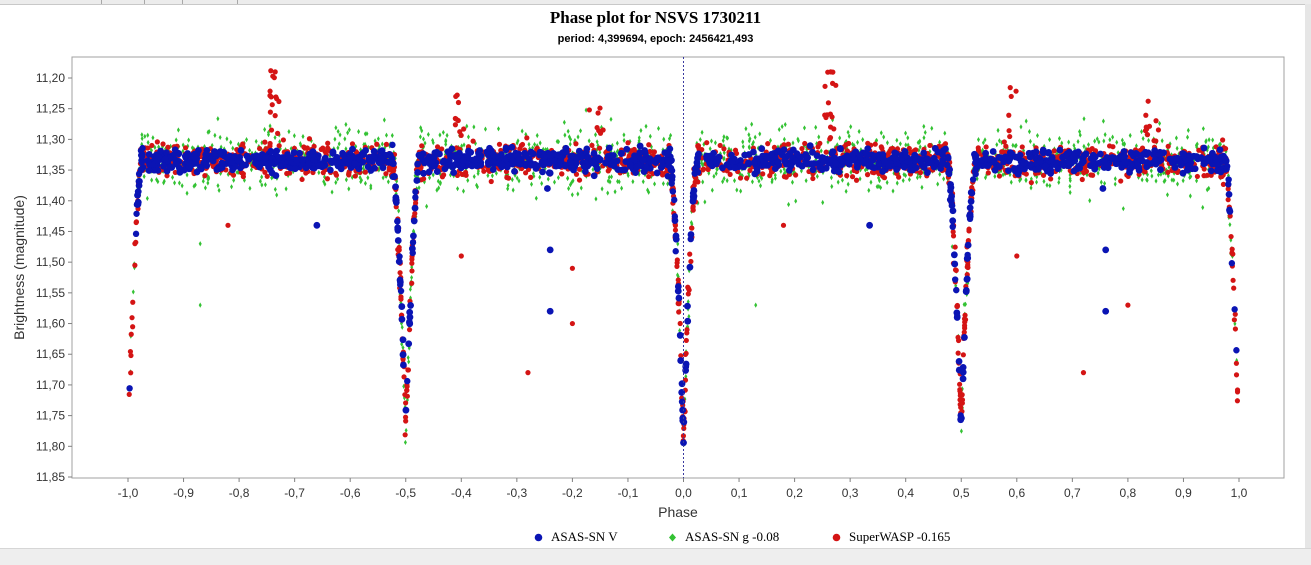  What do you see at coordinates (50, 477) in the screenshot?
I see `y-tick-label: 11,85` at bounding box center [50, 477].